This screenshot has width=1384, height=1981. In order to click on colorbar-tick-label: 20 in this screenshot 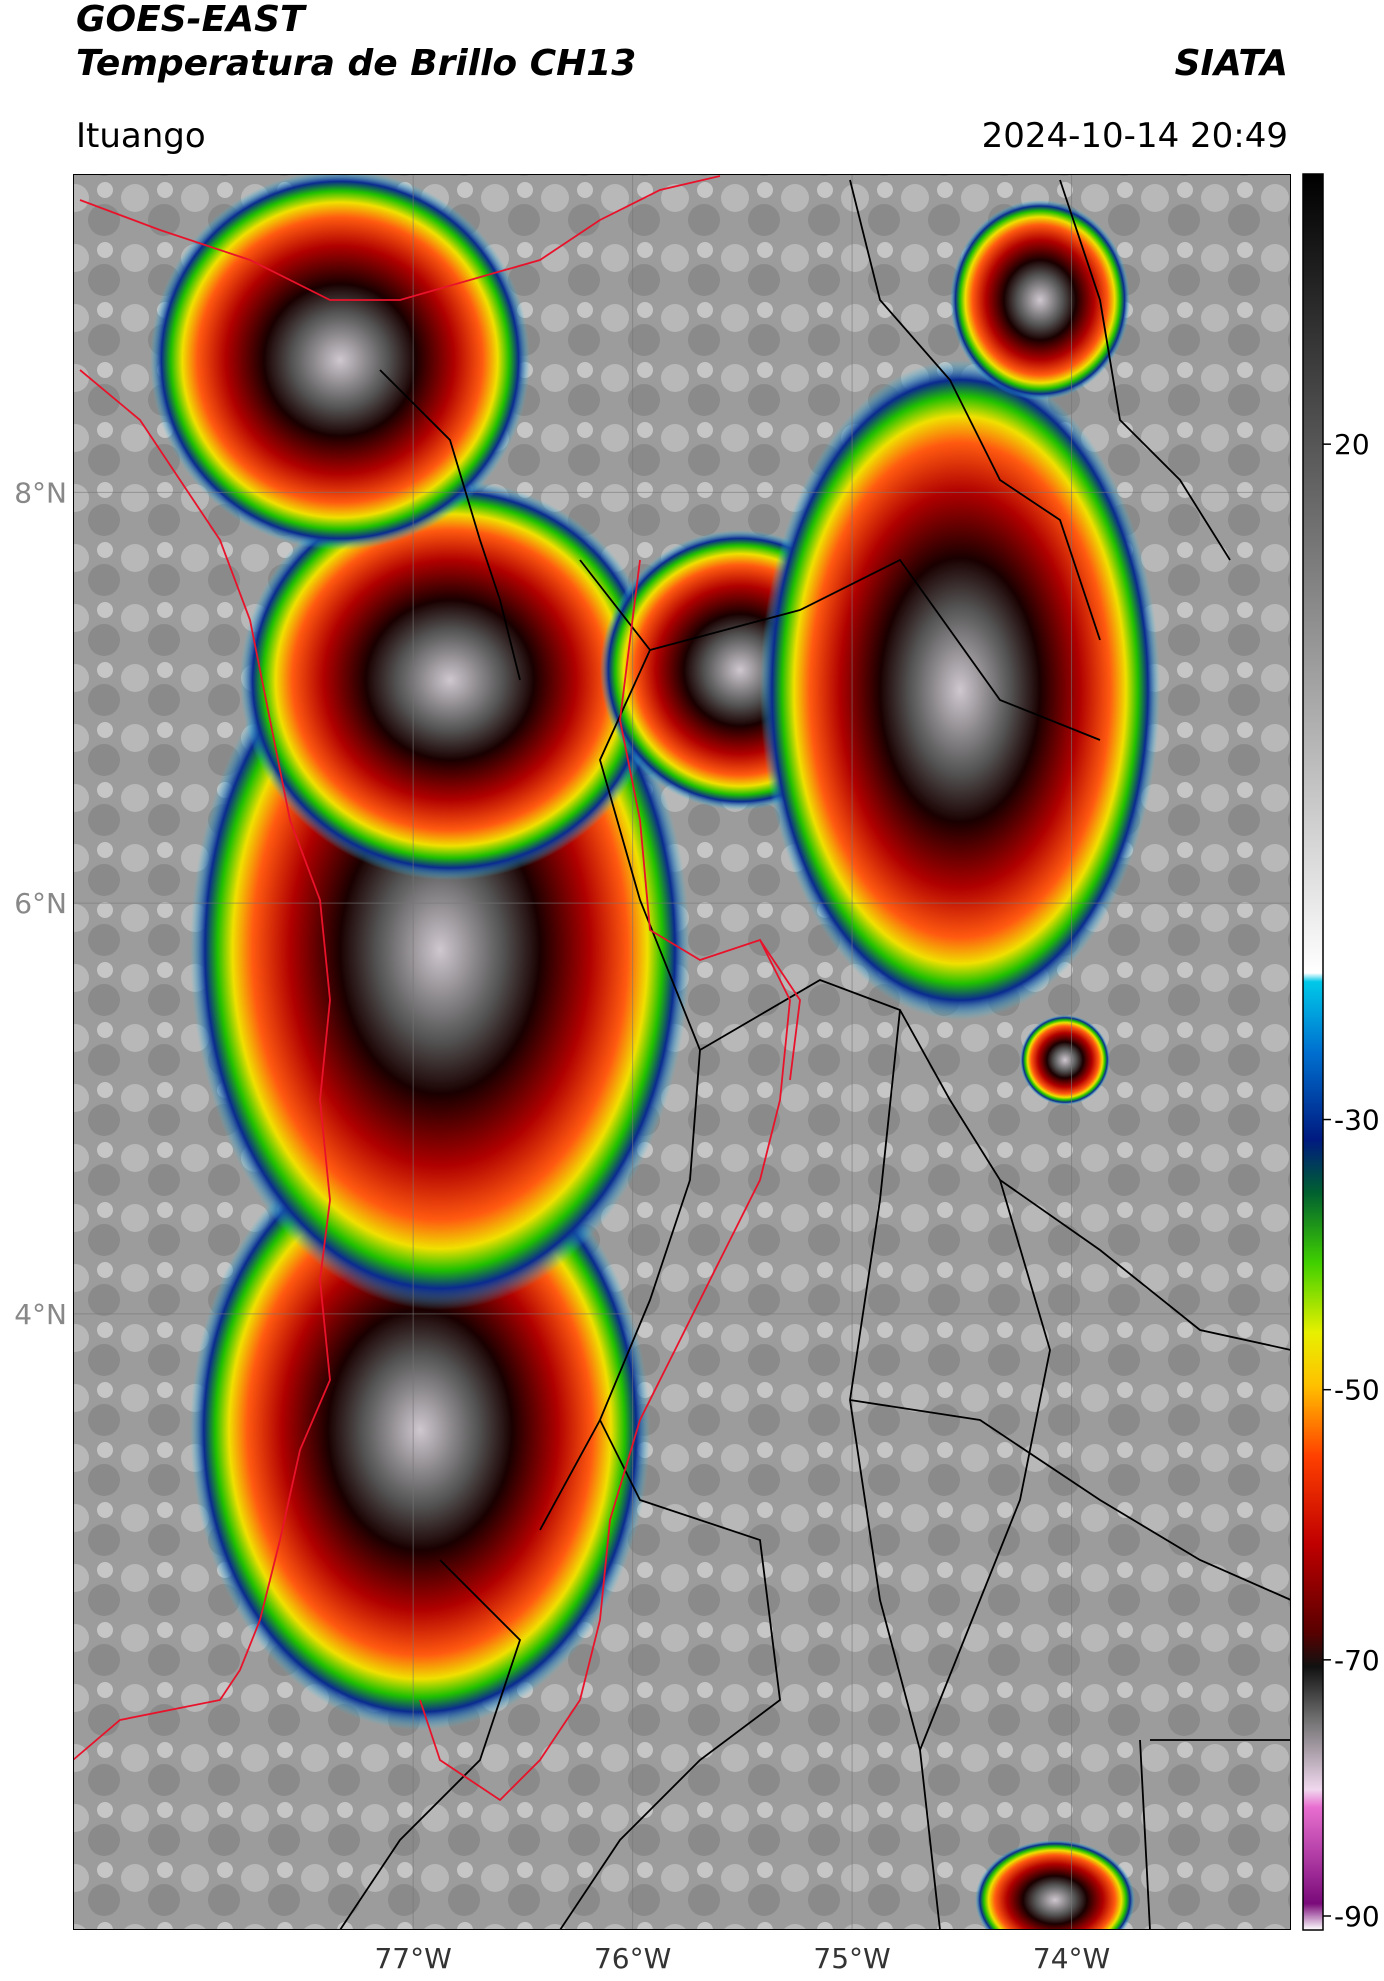, I will do `click(1352, 444)`.